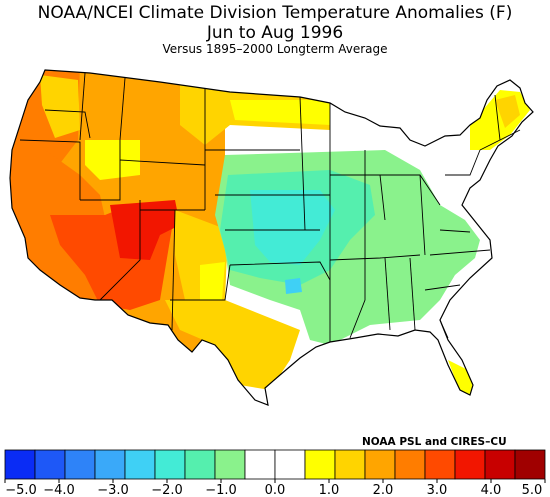 This screenshot has width=550, height=497. I want to click on legend-label: 5.0, so click(532, 490).